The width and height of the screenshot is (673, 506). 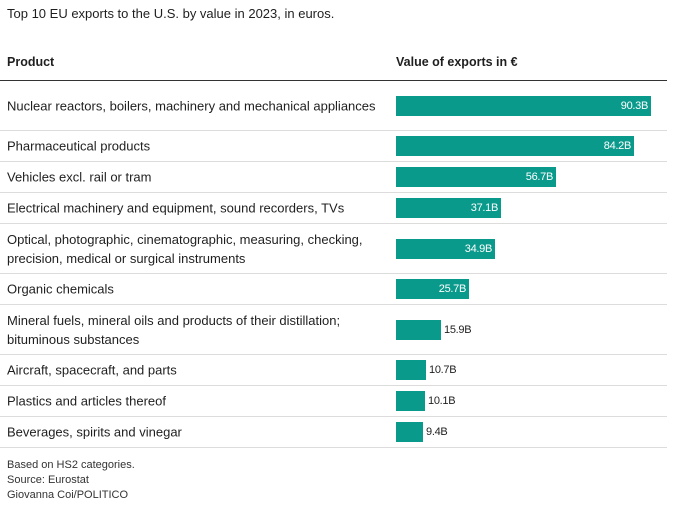 What do you see at coordinates (333, 289) in the screenshot?
I see `table-row: Organic chemicals 25.7B` at bounding box center [333, 289].